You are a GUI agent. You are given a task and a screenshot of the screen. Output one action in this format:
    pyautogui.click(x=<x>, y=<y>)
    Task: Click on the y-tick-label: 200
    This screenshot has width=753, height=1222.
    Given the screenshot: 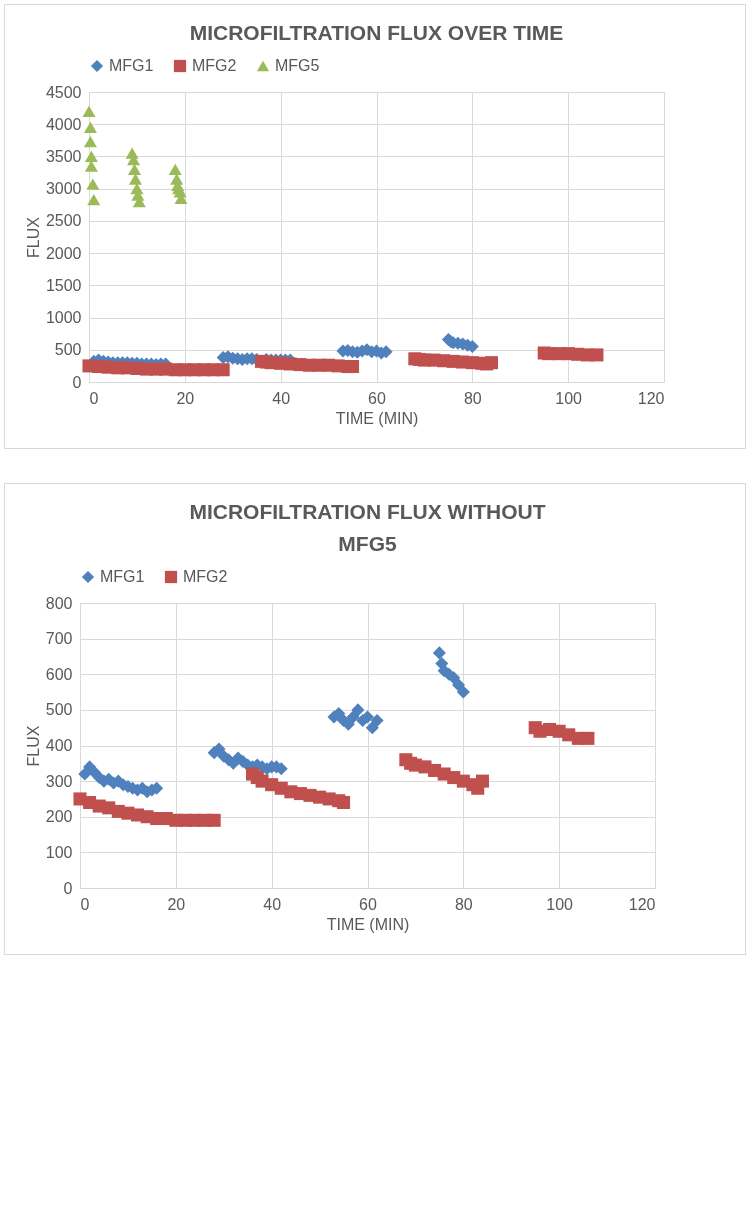 What is the action you would take?
    pyautogui.click(x=59, y=817)
    